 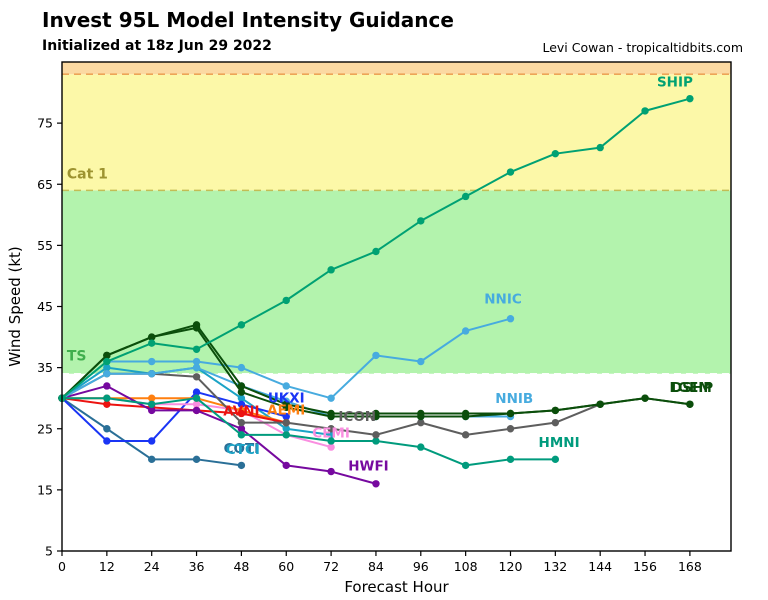 What do you see at coordinates (241, 429) in the screenshot?
I see `series-point-HWFI-h48` at bounding box center [241, 429].